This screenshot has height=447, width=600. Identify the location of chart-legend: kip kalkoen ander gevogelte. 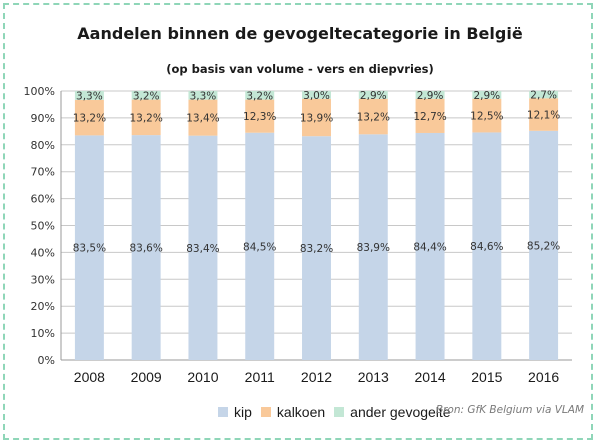
(339, 412).